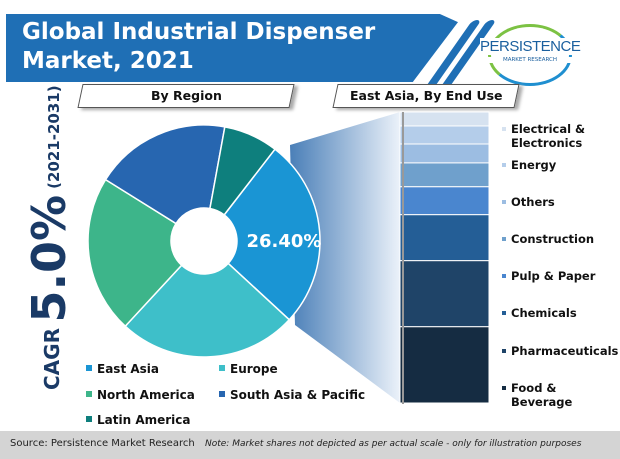  What do you see at coordinates (207, 310) in the screenshot?
I see `donut-slice-europe` at bounding box center [207, 310].